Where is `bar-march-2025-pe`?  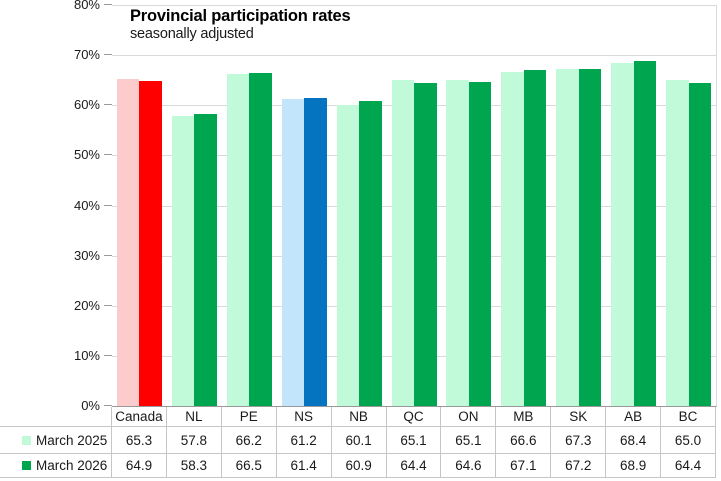
bar-march-2025-pe is located at coordinates (238, 240).